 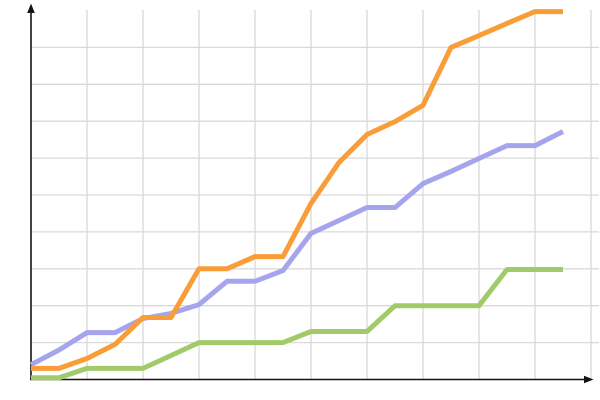 I want to click on x-axis-arrow-icon, so click(x=589, y=379).